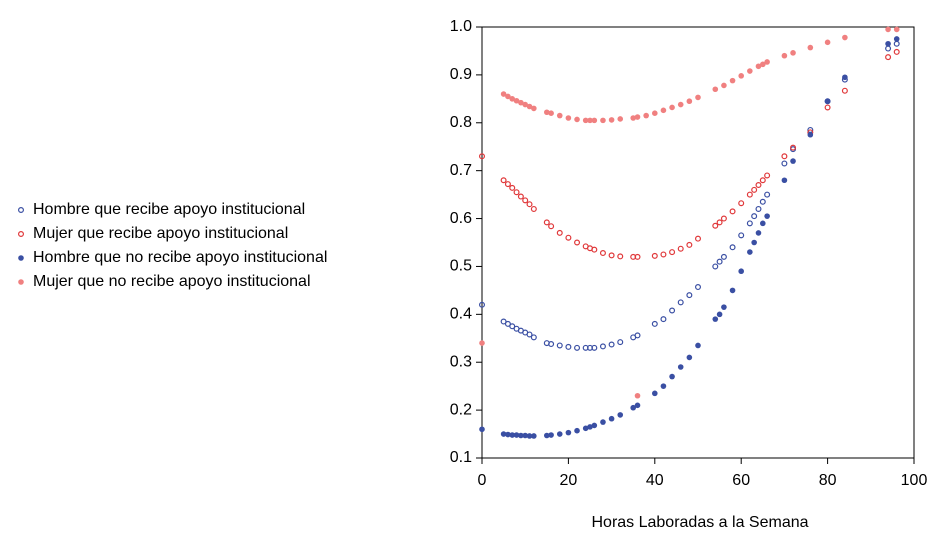  I want to click on x-tick-label: 80, so click(828, 480).